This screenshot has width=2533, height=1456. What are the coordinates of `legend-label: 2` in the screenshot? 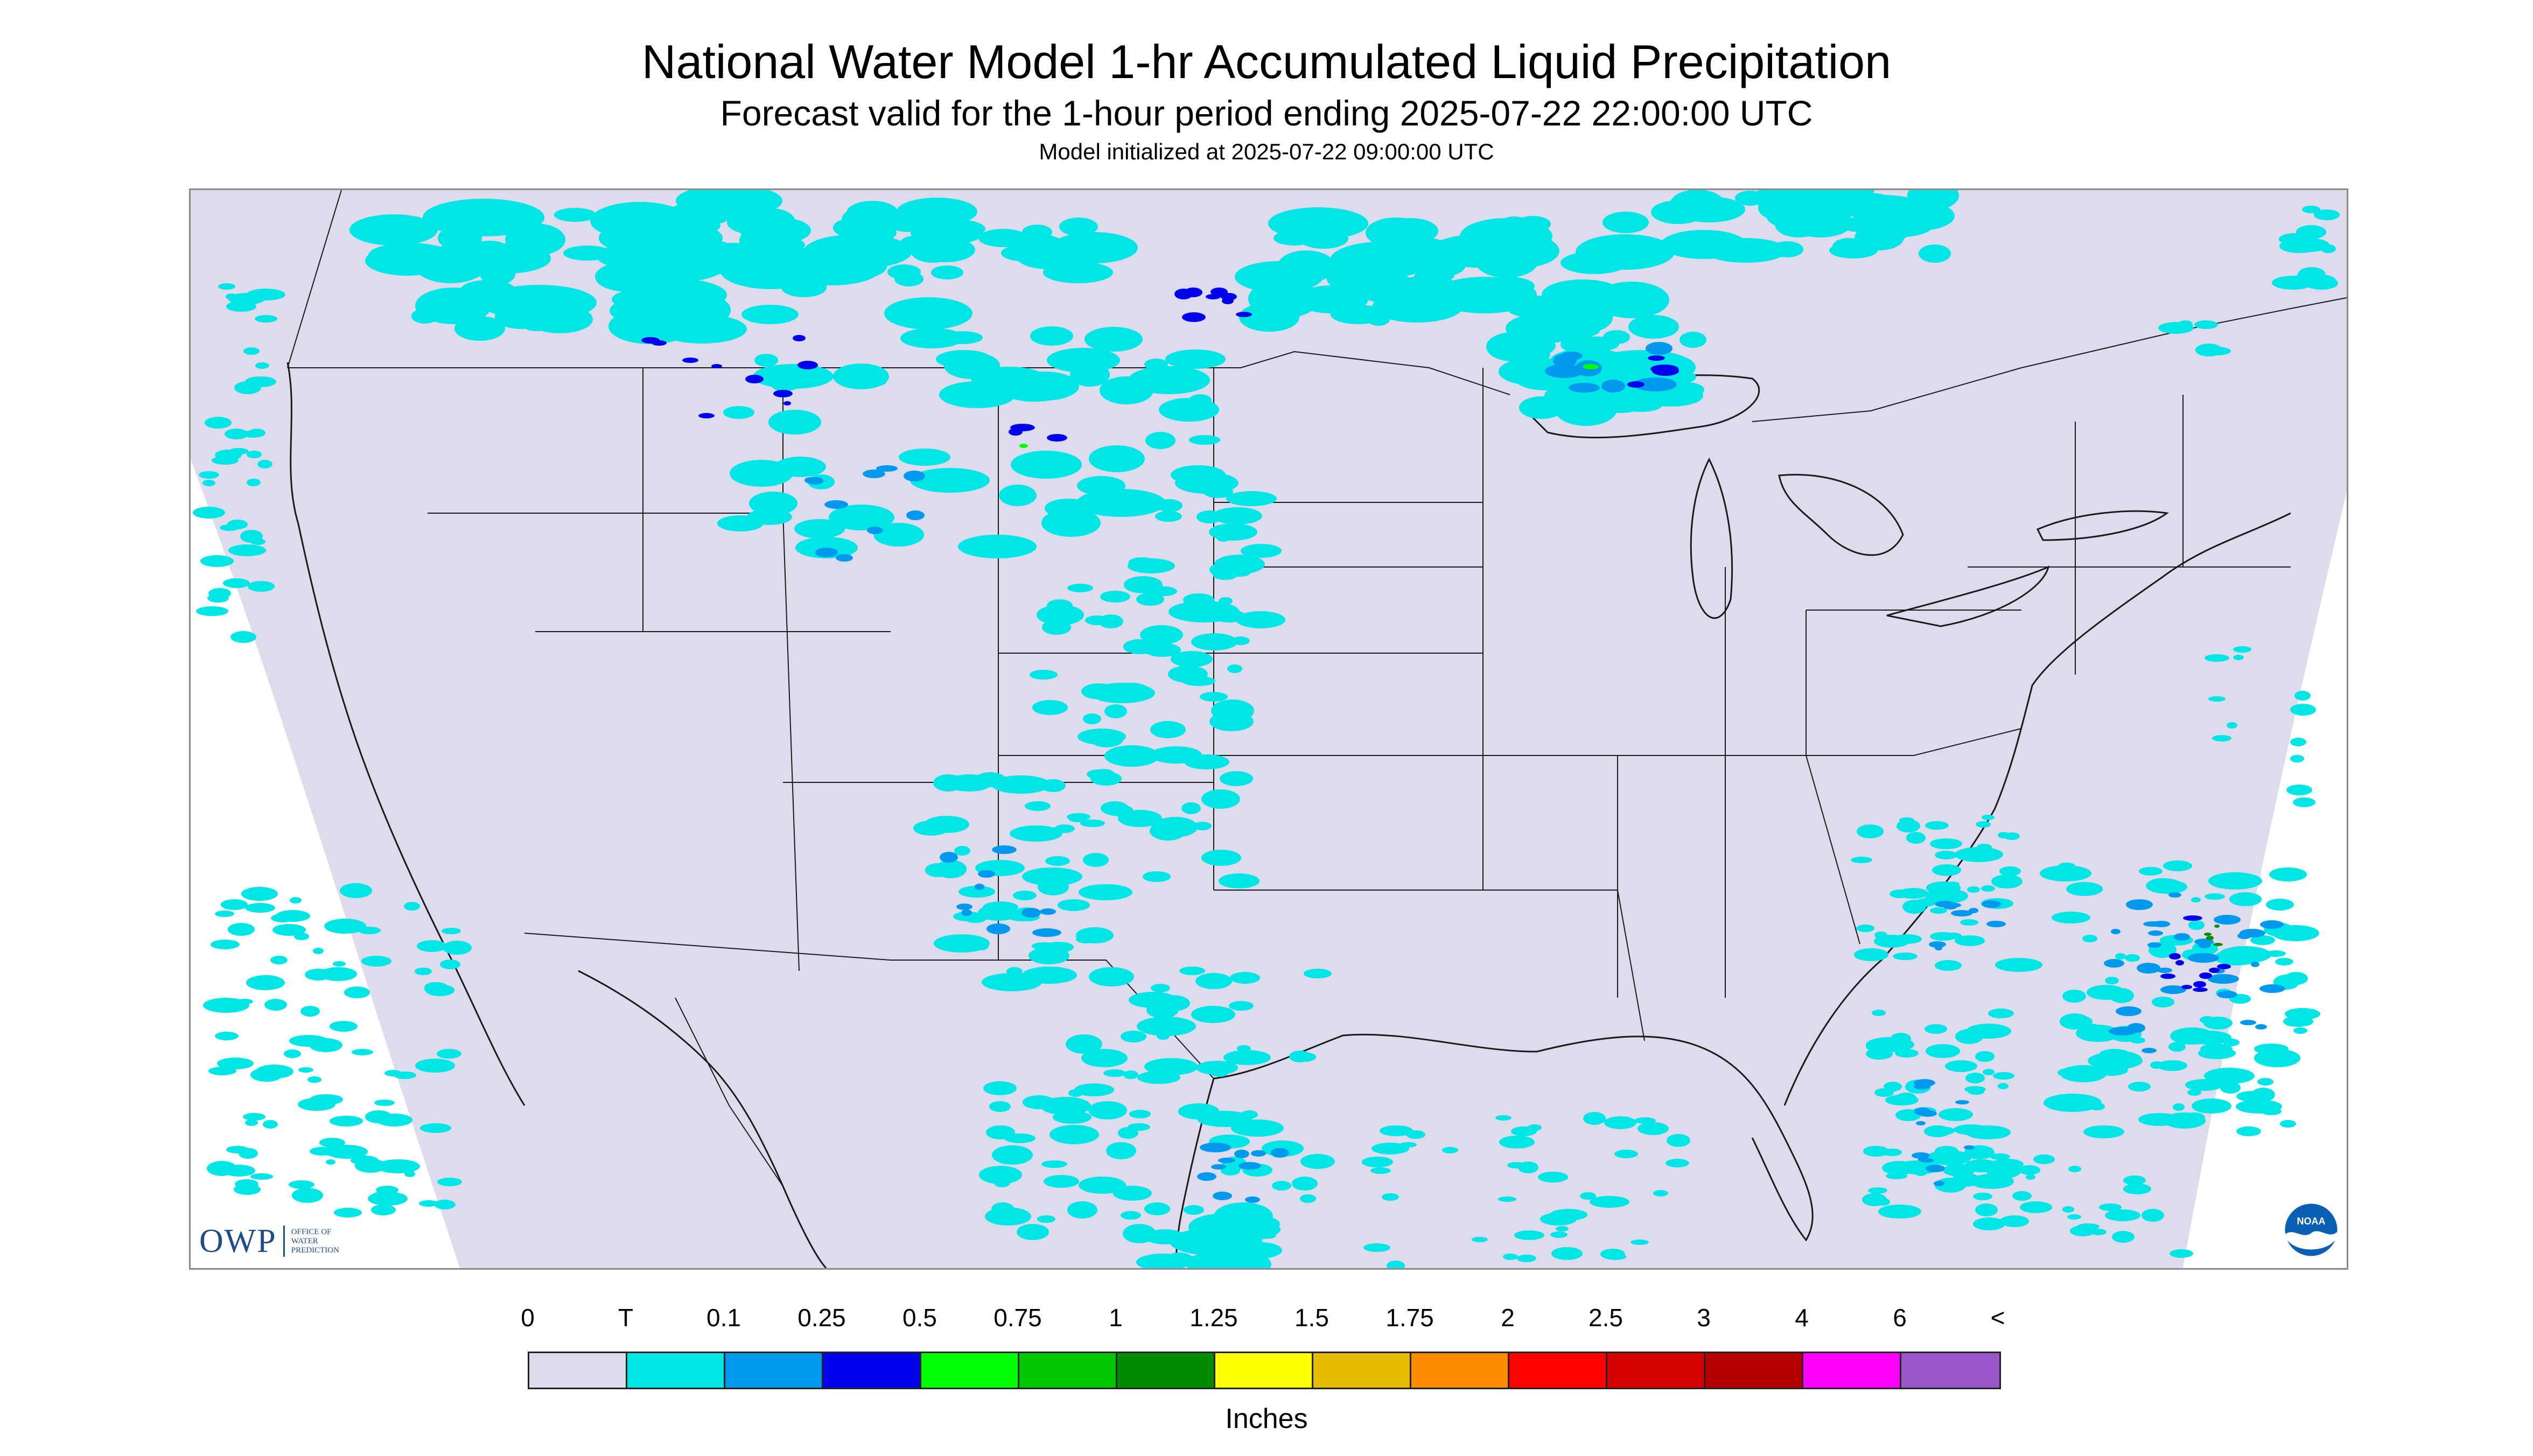 It's located at (1508, 1318).